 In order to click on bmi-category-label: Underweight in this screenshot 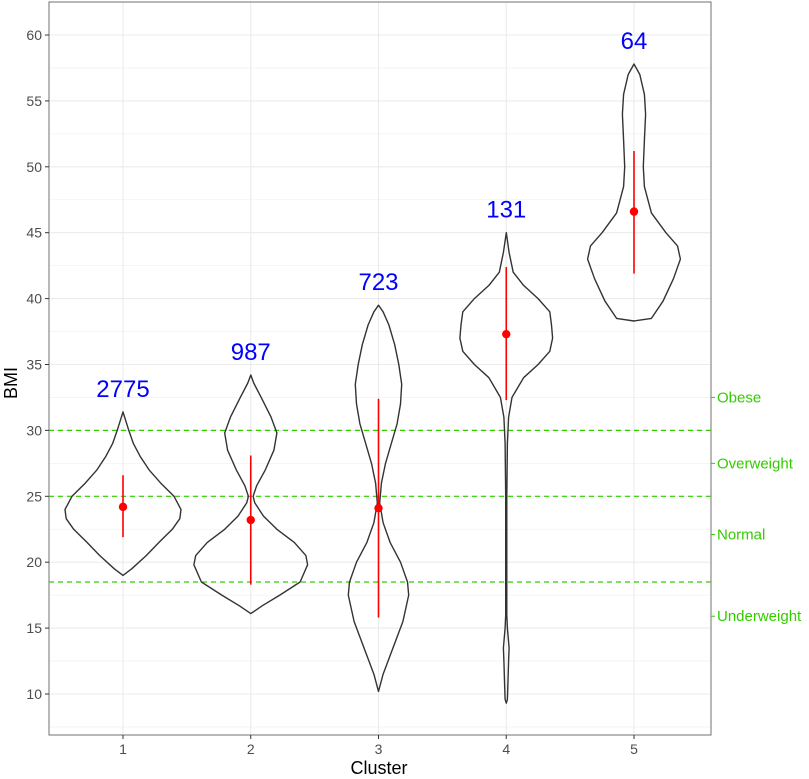, I will do `click(759, 616)`.